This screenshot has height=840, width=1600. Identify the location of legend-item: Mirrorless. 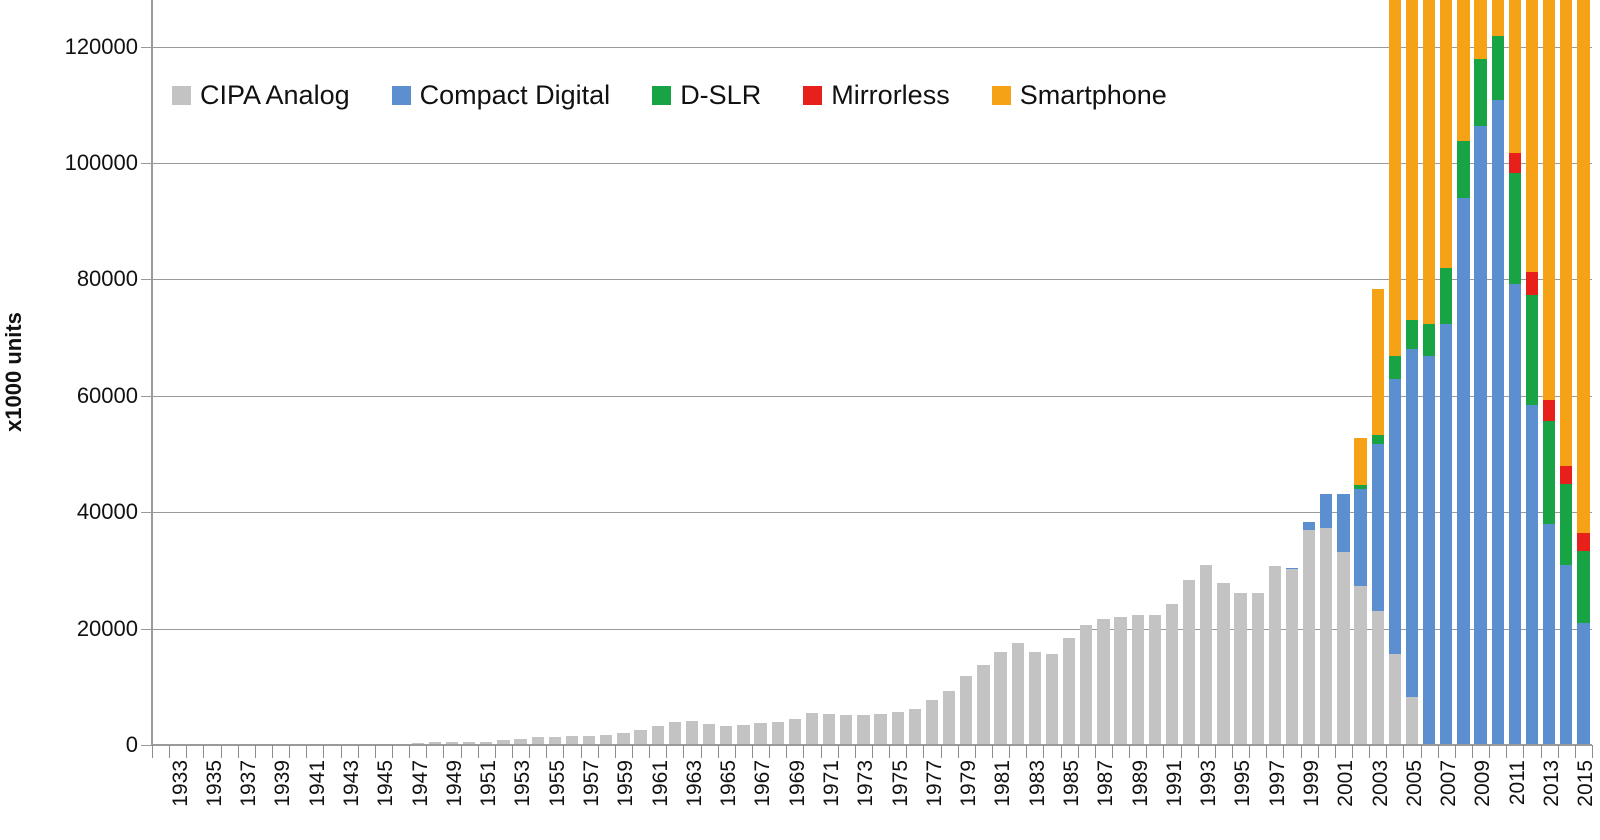
(876, 95).